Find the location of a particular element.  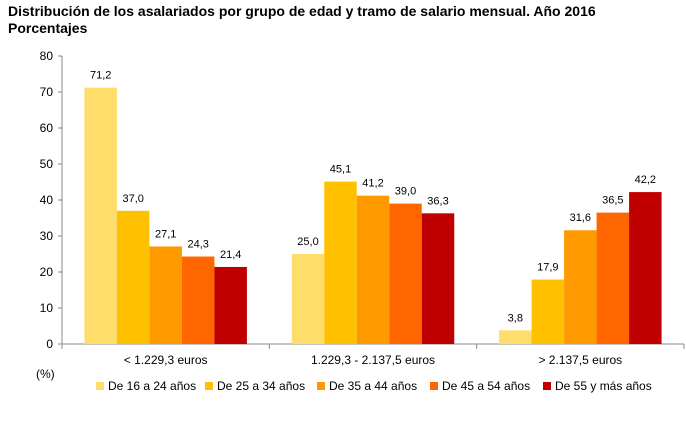

data-label: 45,1 is located at coordinates (340, 170).